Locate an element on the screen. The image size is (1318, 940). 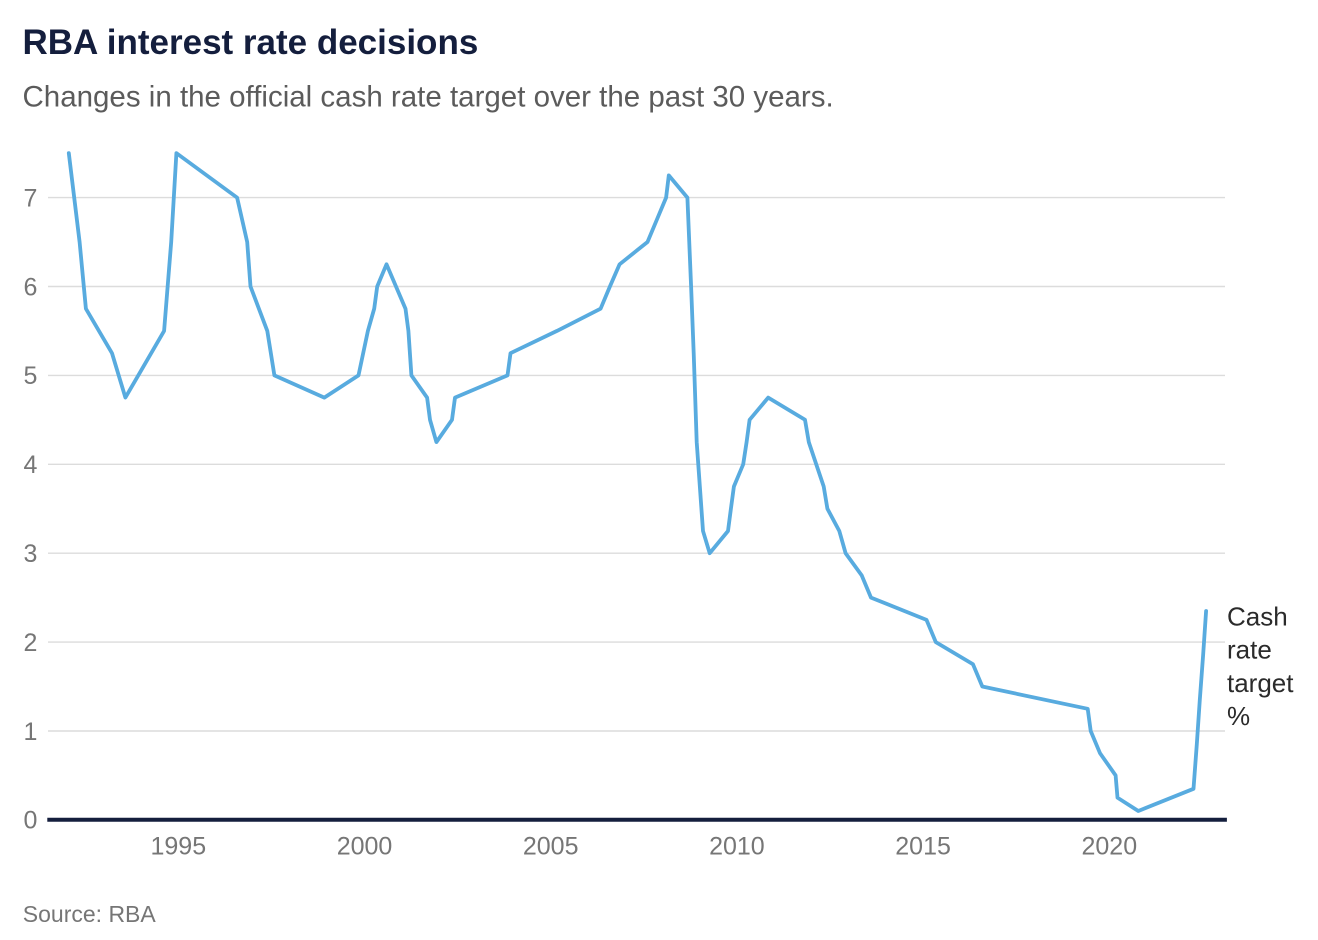
svg-text: Cash is located at coordinates (1257, 616).